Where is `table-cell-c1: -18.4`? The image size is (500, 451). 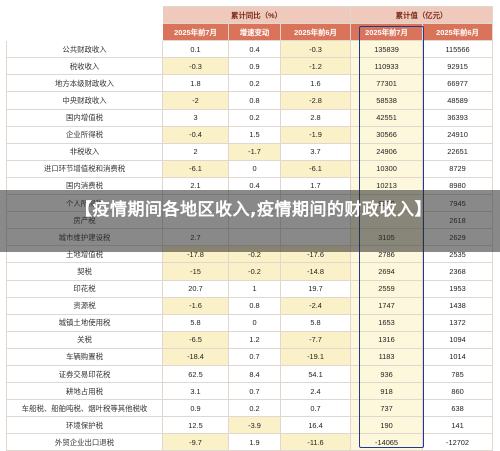 table-cell-c1: -18.4 is located at coordinates (195, 356).